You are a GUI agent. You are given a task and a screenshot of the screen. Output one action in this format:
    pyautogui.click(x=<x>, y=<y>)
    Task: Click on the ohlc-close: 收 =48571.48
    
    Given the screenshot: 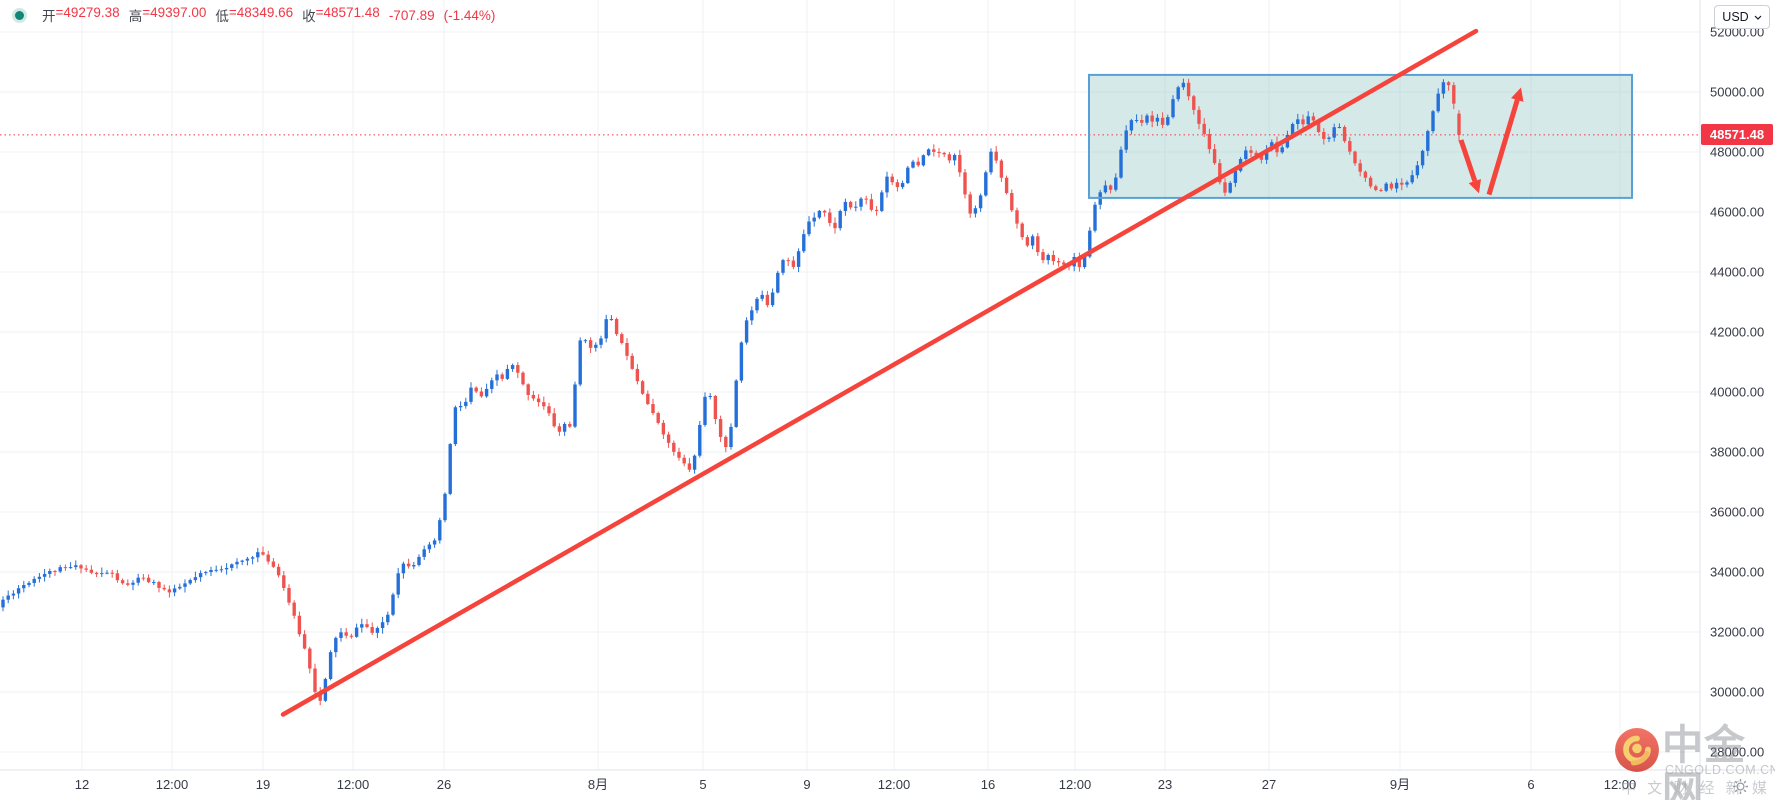 What is the action you would take?
    pyautogui.click(x=341, y=15)
    